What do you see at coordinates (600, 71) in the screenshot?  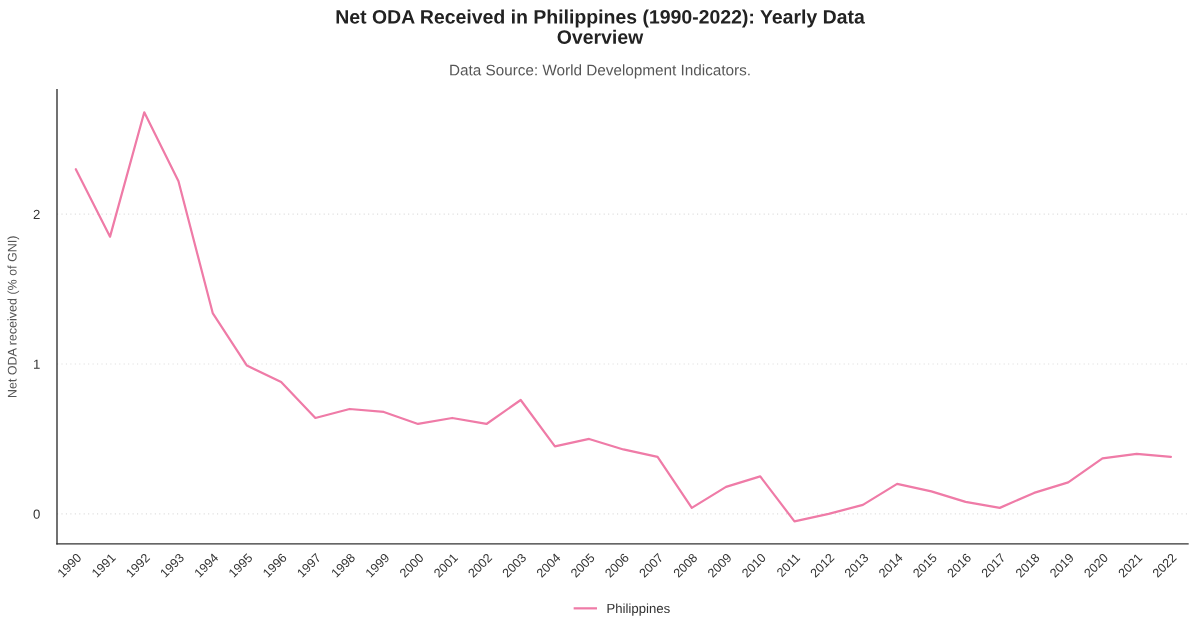 I see `chart-subtitle: Data Source: World Development Indicators.` at bounding box center [600, 71].